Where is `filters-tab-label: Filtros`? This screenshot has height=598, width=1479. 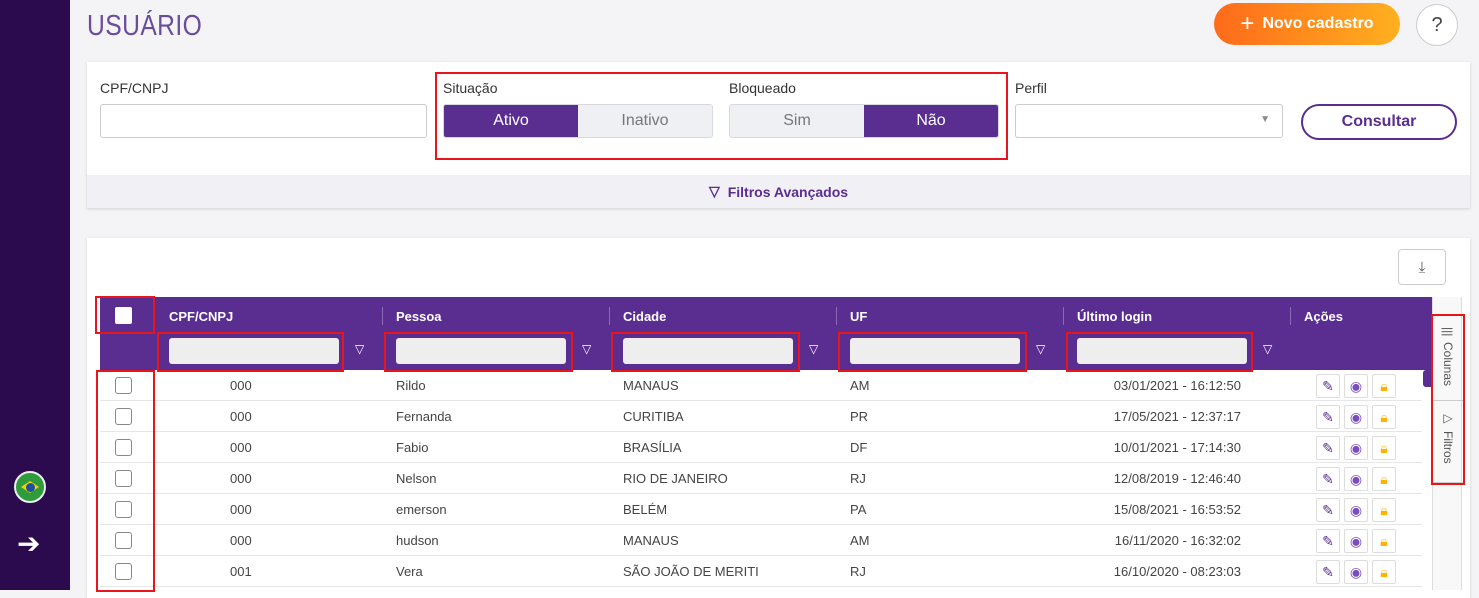 filters-tab-label: Filtros is located at coordinates (1448, 447).